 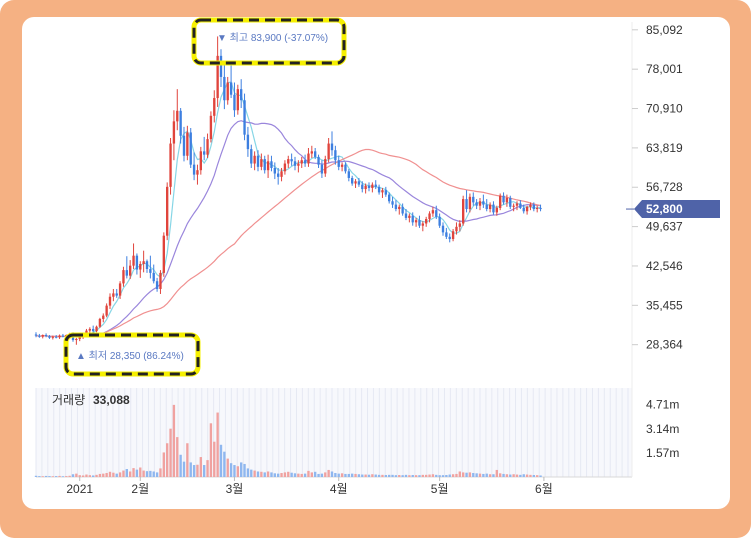 I want to click on volume-value: 33,088, so click(x=111, y=400).